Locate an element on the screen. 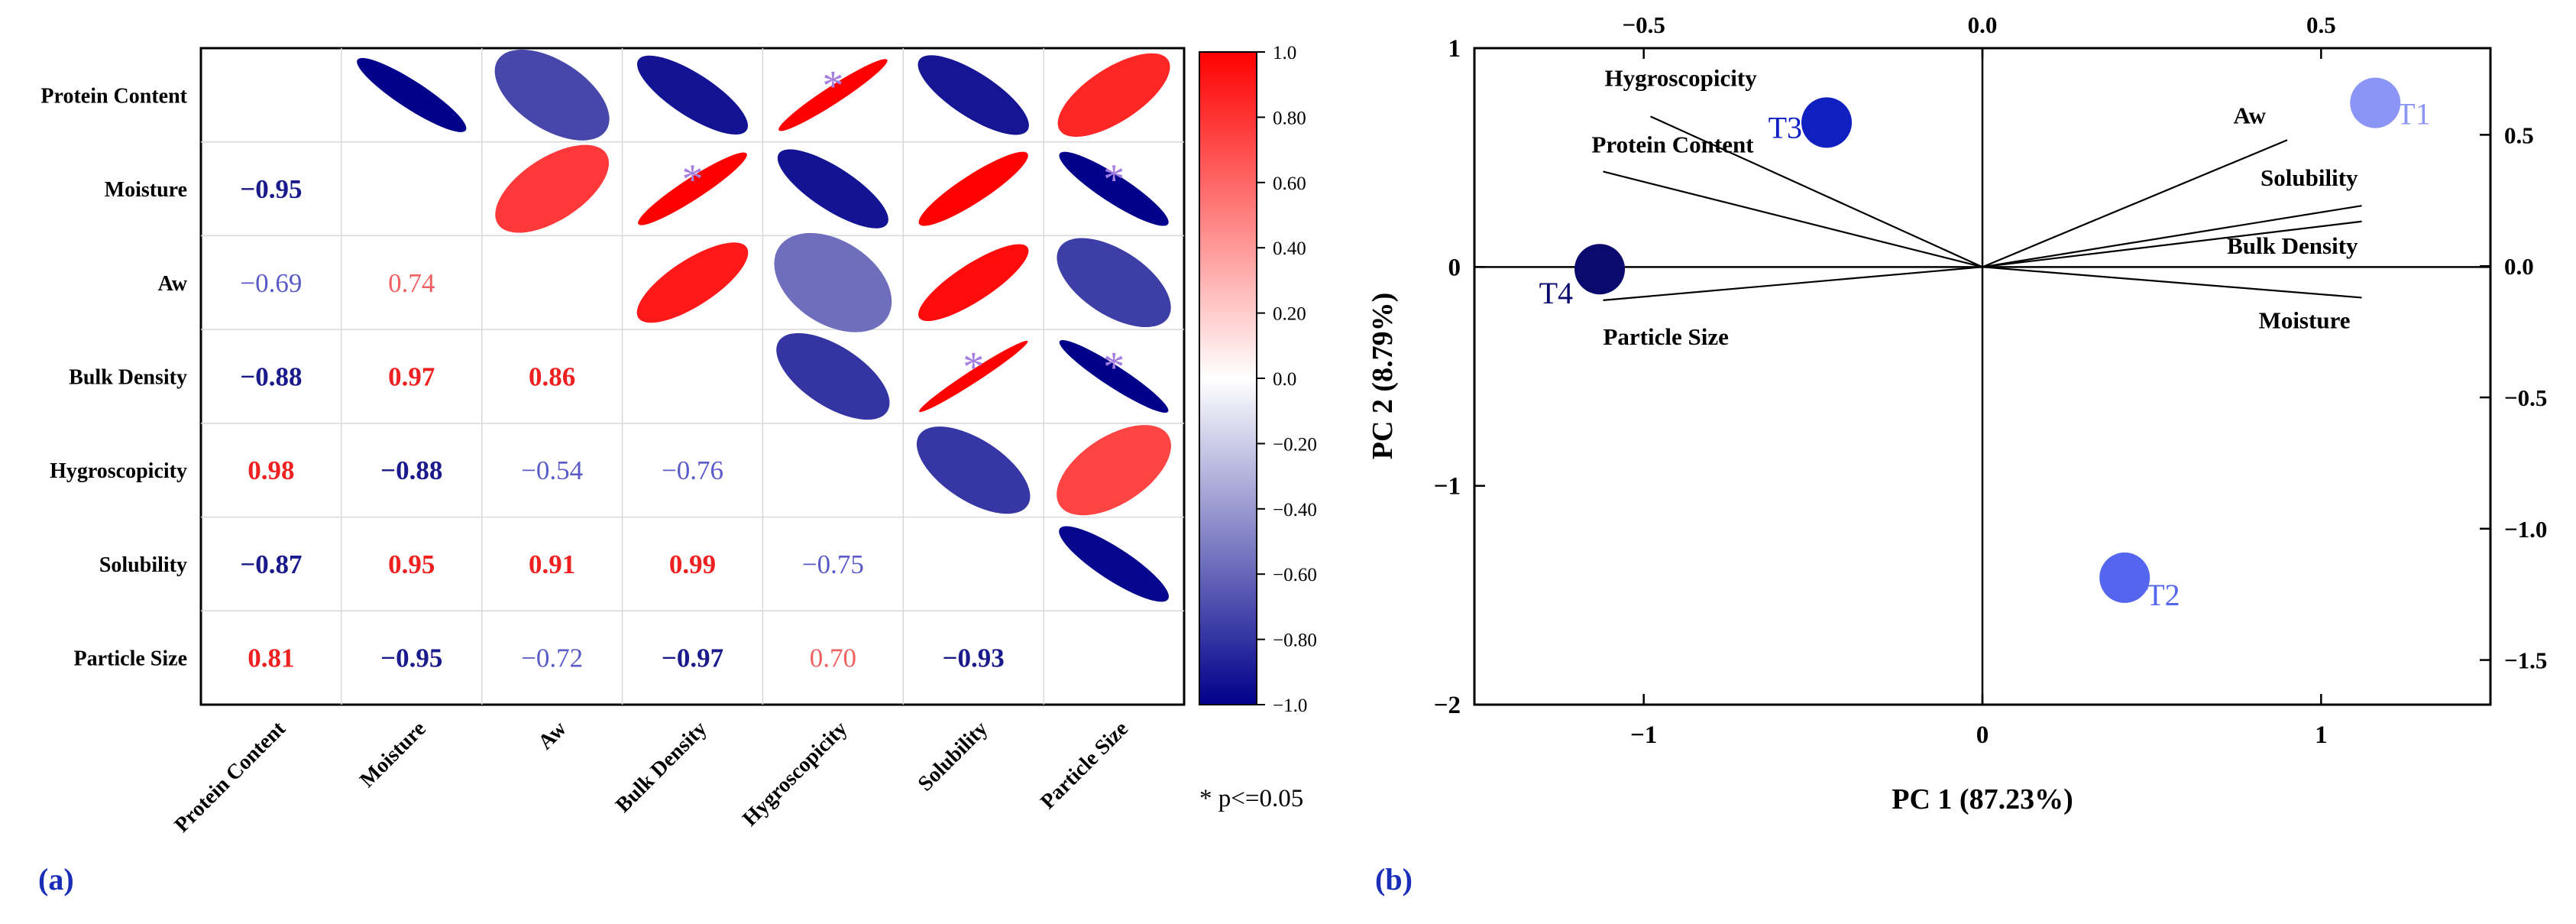 This screenshot has width=2576, height=924. pca-y-tick-label: −2 is located at coordinates (1447, 705).